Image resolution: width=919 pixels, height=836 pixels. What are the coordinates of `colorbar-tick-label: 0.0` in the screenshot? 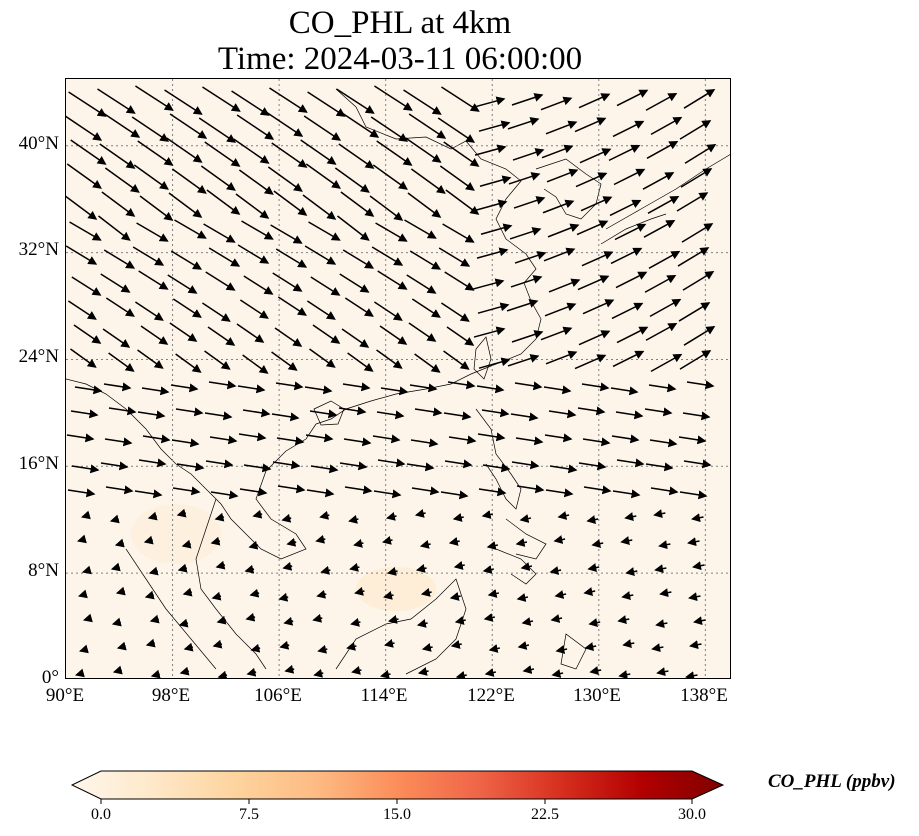 It's located at (101, 814).